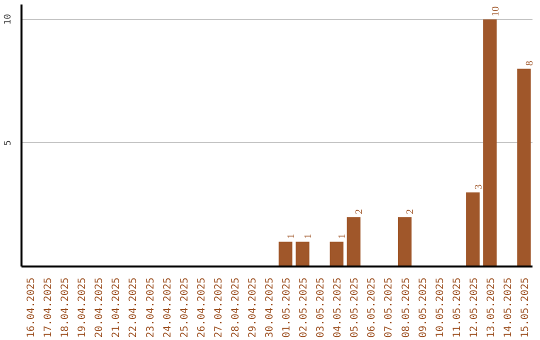 Image resolution: width=540 pixels, height=340 pixels. What do you see at coordinates (440, 307) in the screenshot?
I see `x-tick-label: 10.05.2025` at bounding box center [440, 307].